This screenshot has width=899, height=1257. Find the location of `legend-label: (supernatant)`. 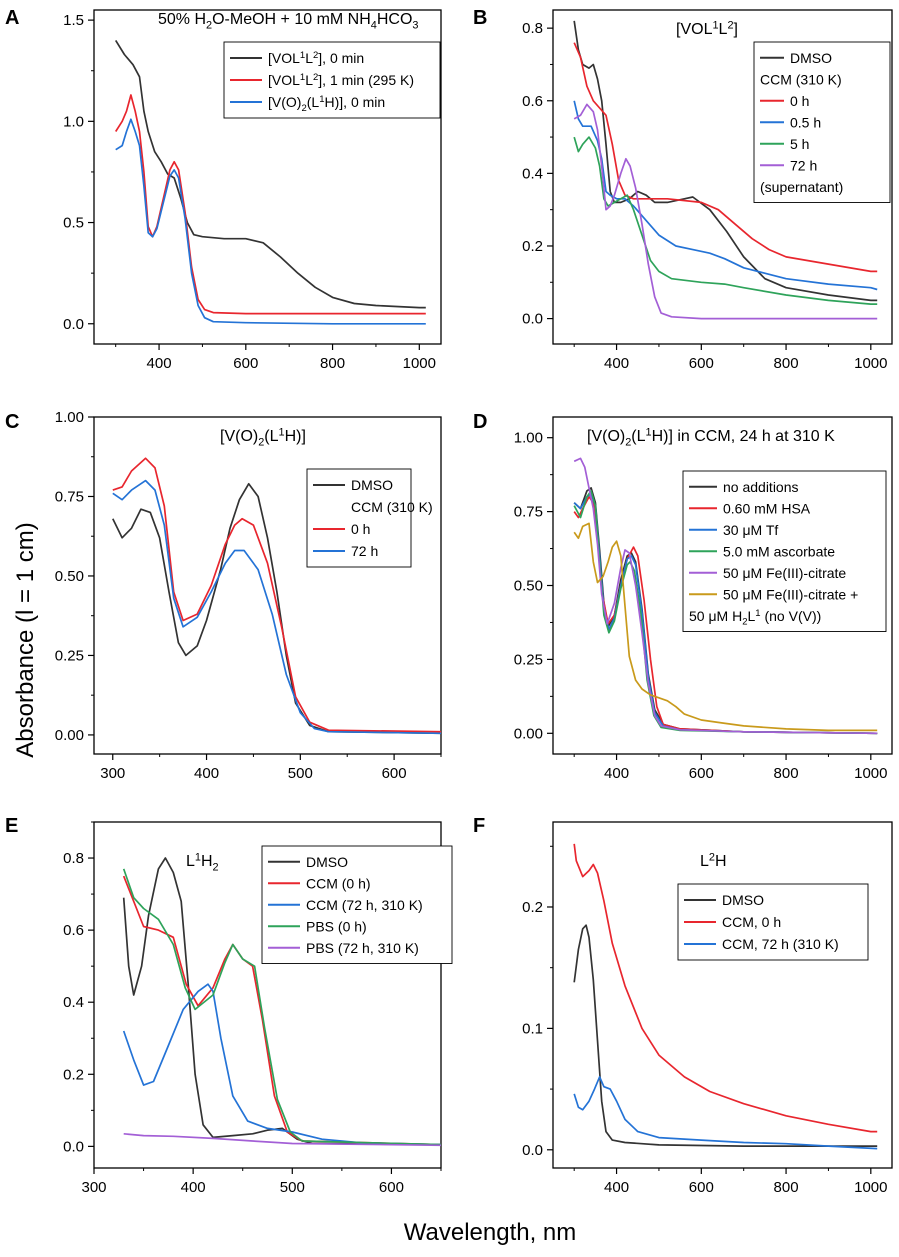

legend-label: (supernatant) is located at coordinates (801, 187).